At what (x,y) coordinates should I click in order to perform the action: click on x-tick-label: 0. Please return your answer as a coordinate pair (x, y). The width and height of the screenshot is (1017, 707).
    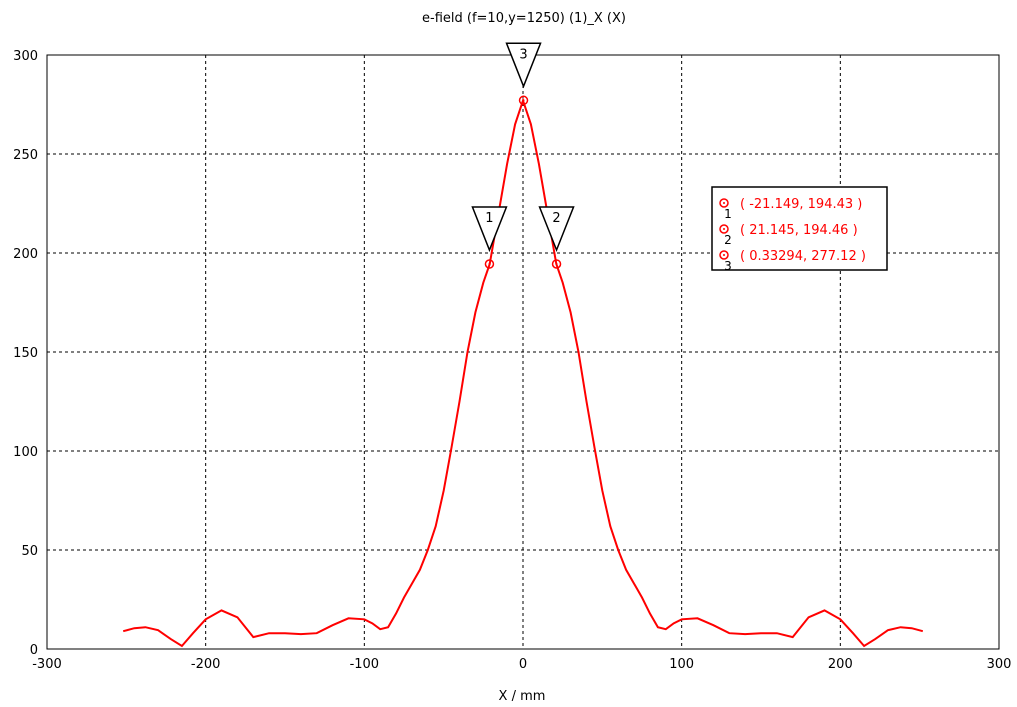
    Looking at the image, I should click on (523, 664).